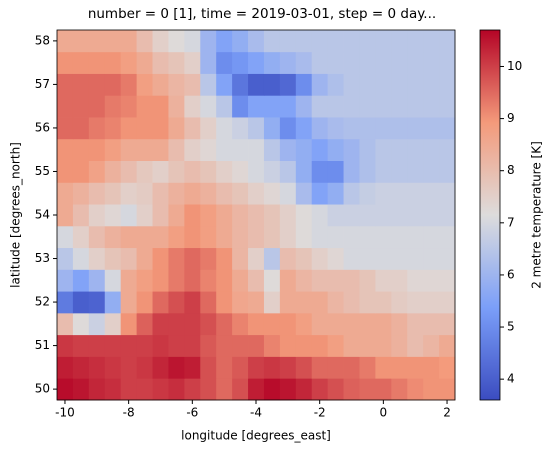  Describe the element at coordinates (42, 40) in the screenshot. I see `y-tick-label: 58` at that location.